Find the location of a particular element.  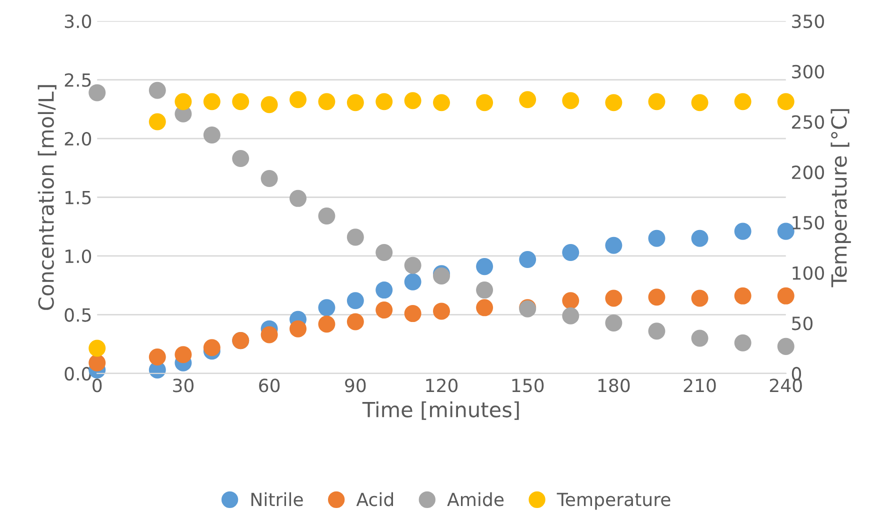

y2-tick-label: 300 is located at coordinates (808, 71).